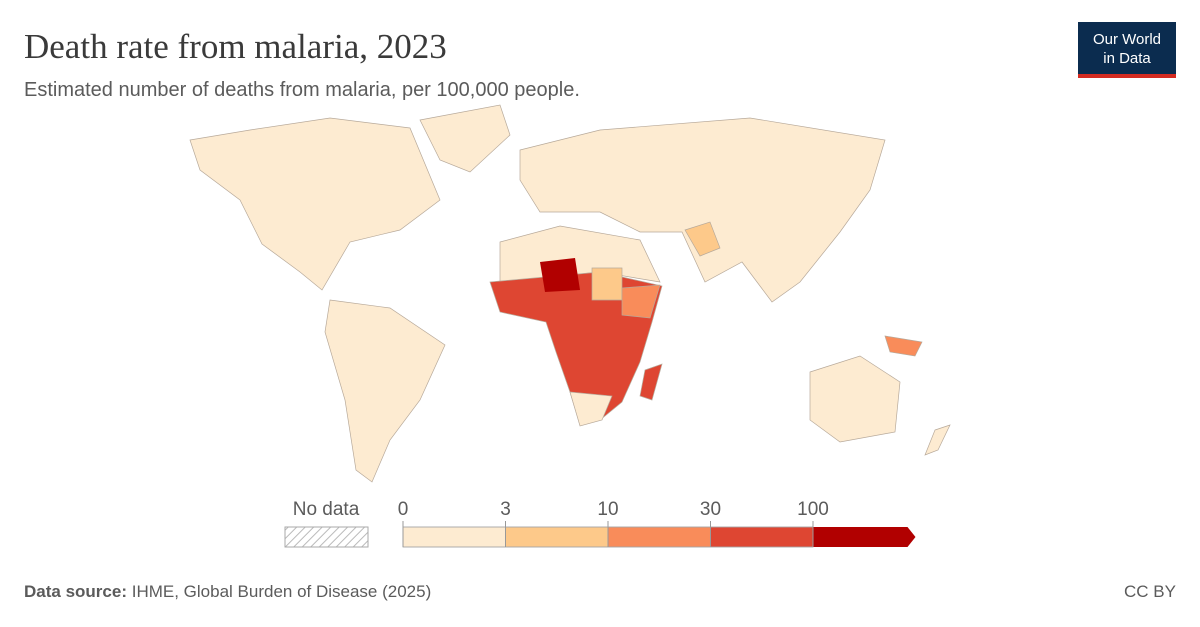 Image resolution: width=1200 pixels, height=627 pixels. Describe the element at coordinates (560, 275) in the screenshot. I see `niger` at that location.